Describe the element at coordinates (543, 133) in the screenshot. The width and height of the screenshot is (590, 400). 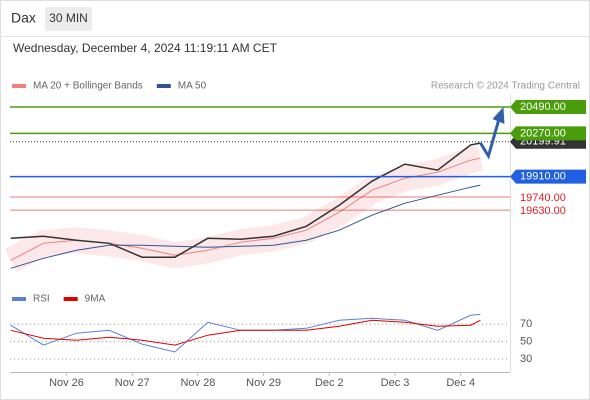
I see `level-label: 20270.00` at that location.